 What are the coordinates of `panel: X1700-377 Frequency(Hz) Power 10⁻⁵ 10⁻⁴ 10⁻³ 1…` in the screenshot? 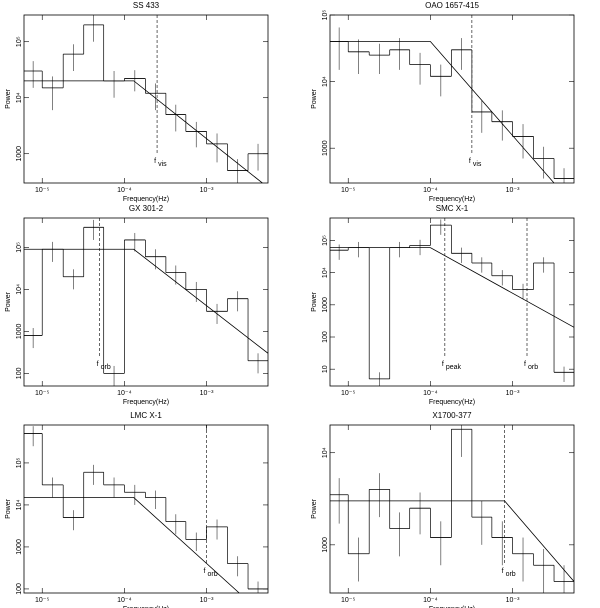 It's located at (443, 509).